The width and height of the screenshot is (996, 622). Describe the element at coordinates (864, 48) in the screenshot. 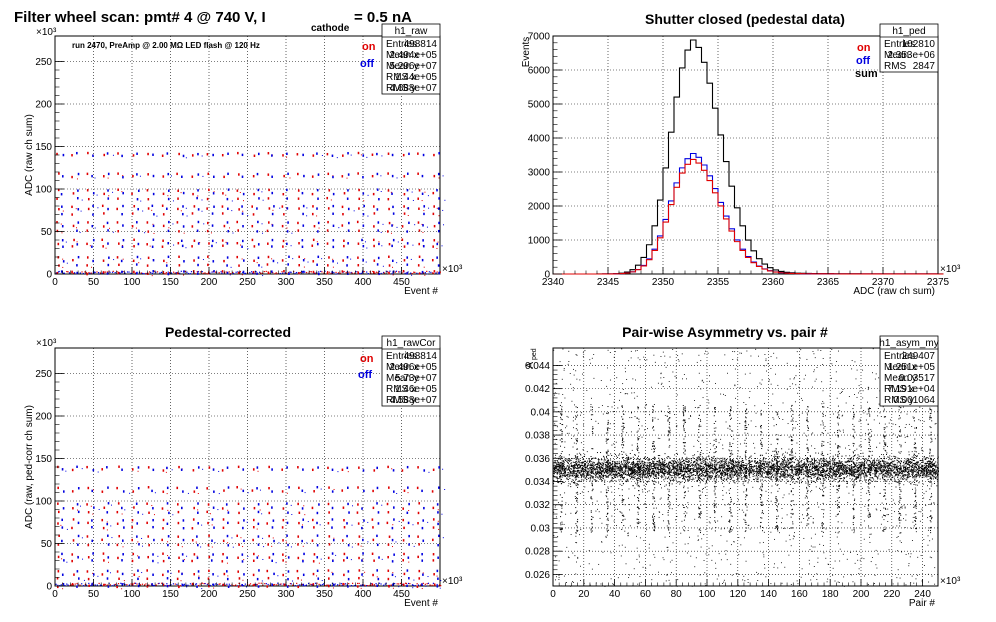

I see `legend-on: on` at that location.